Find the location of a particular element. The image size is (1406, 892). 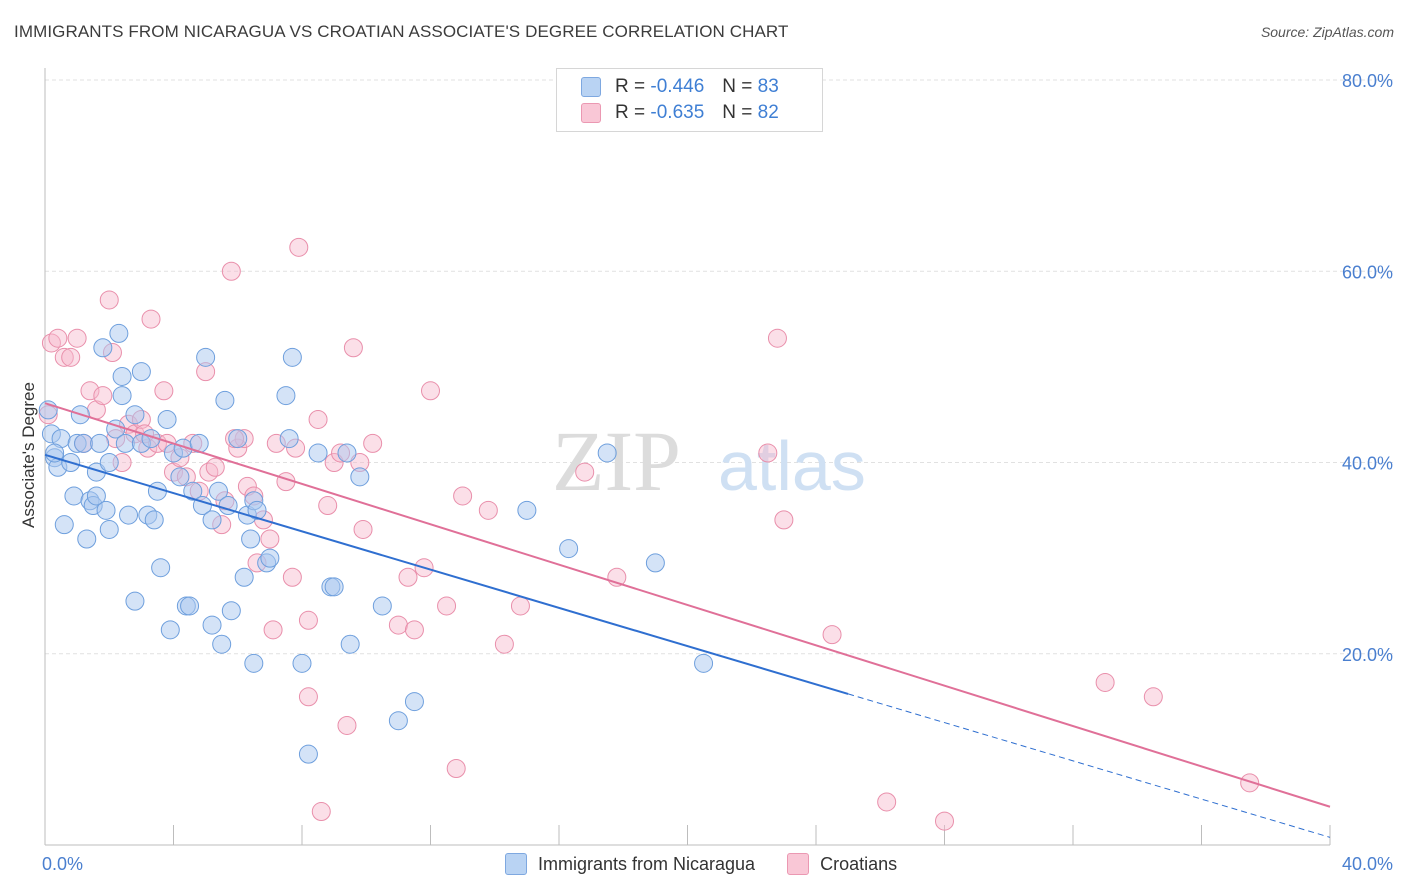

watermark-zip: ZIP is located at coordinates (616, 461).